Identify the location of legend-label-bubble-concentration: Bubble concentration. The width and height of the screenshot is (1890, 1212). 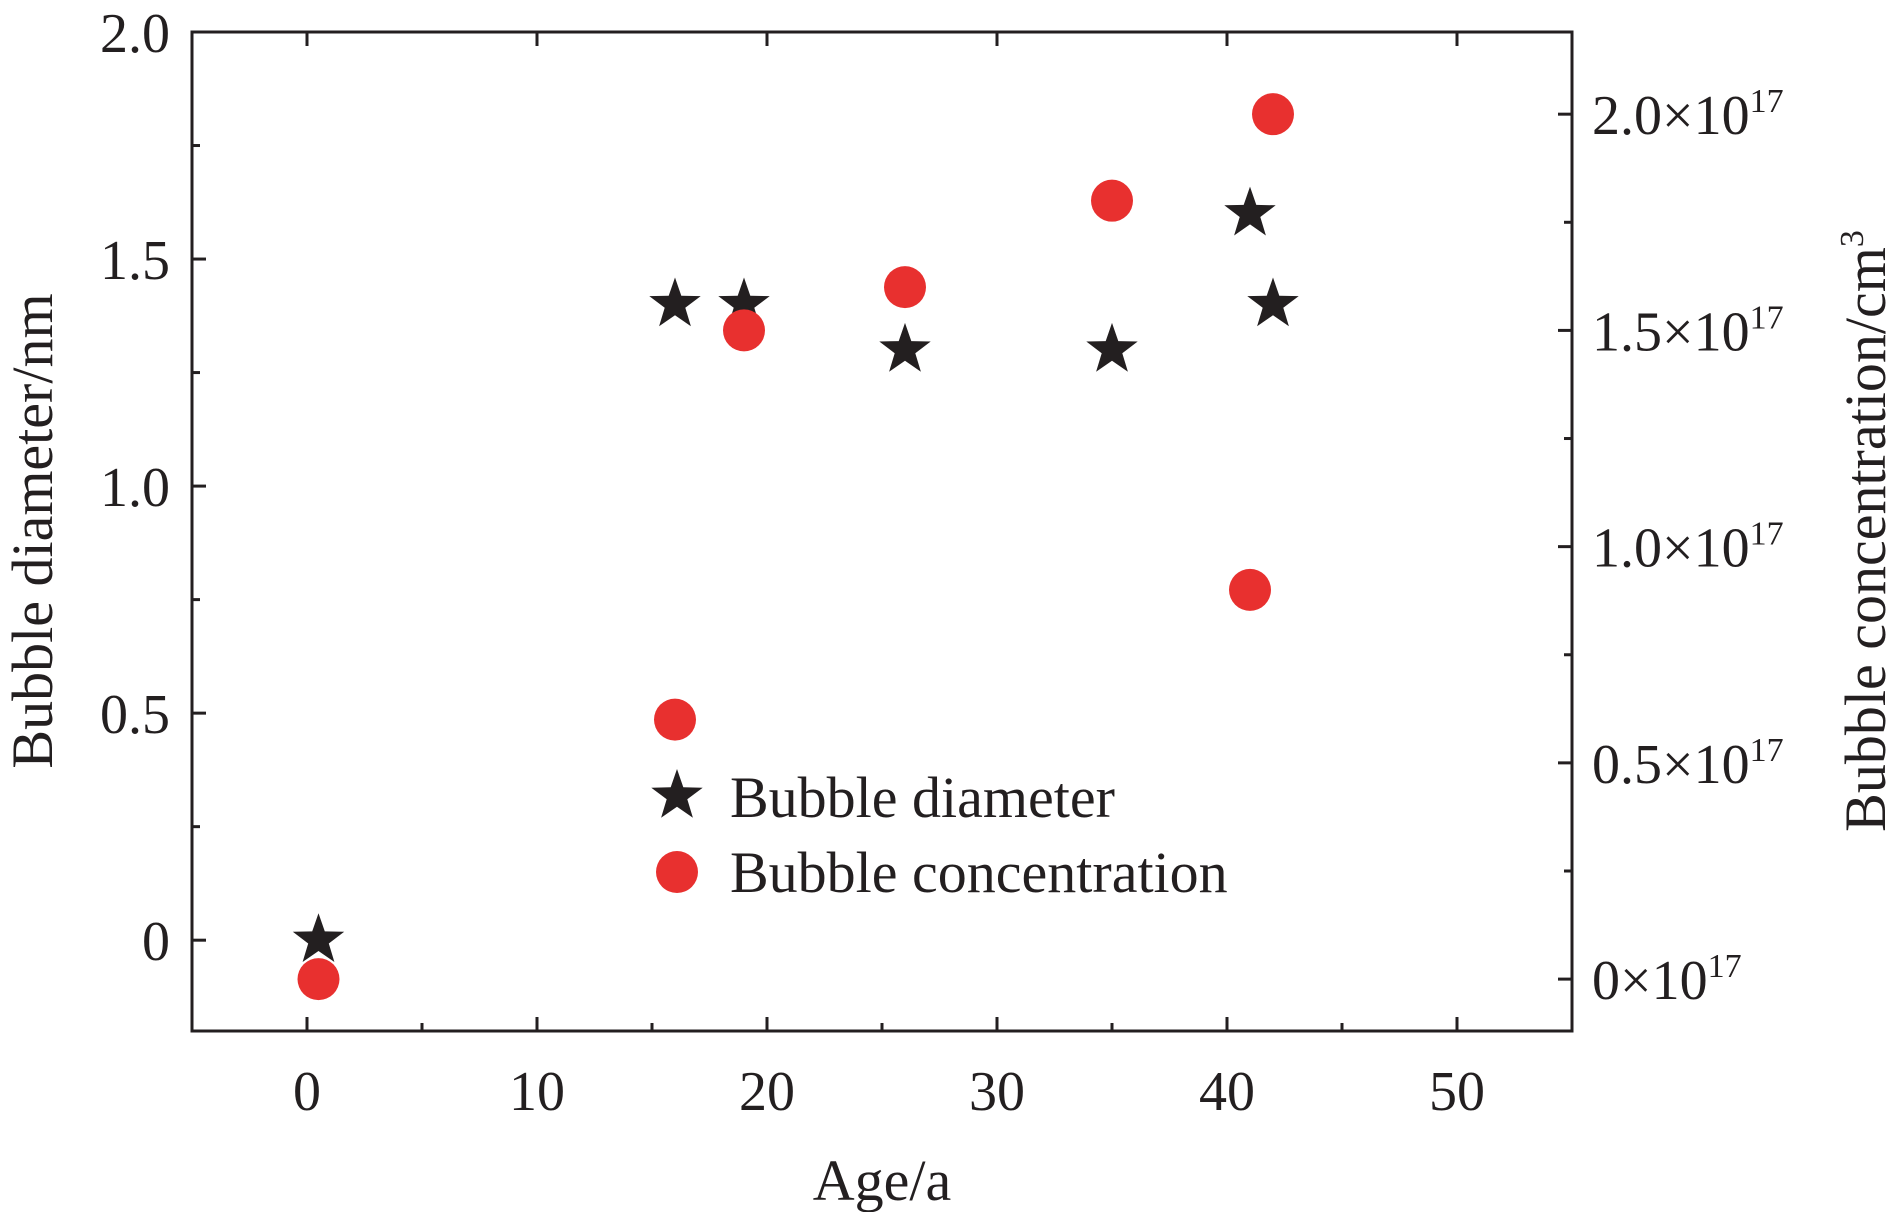
(979, 872).